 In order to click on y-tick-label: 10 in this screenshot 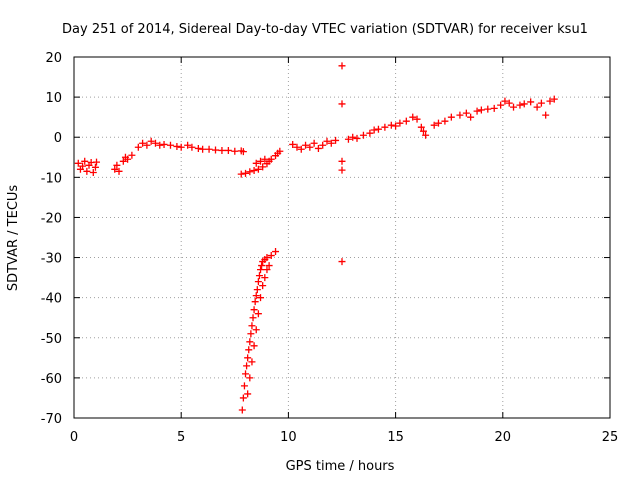, I will do `click(53, 98)`.